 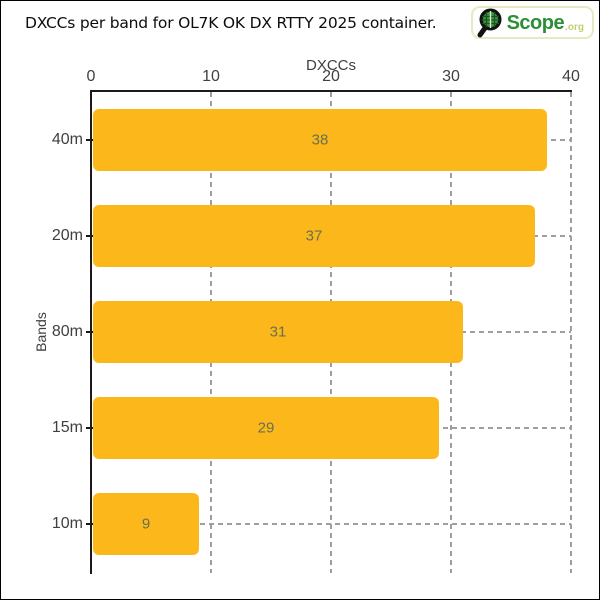 I want to click on x-axis-line, so click(x=331, y=91).